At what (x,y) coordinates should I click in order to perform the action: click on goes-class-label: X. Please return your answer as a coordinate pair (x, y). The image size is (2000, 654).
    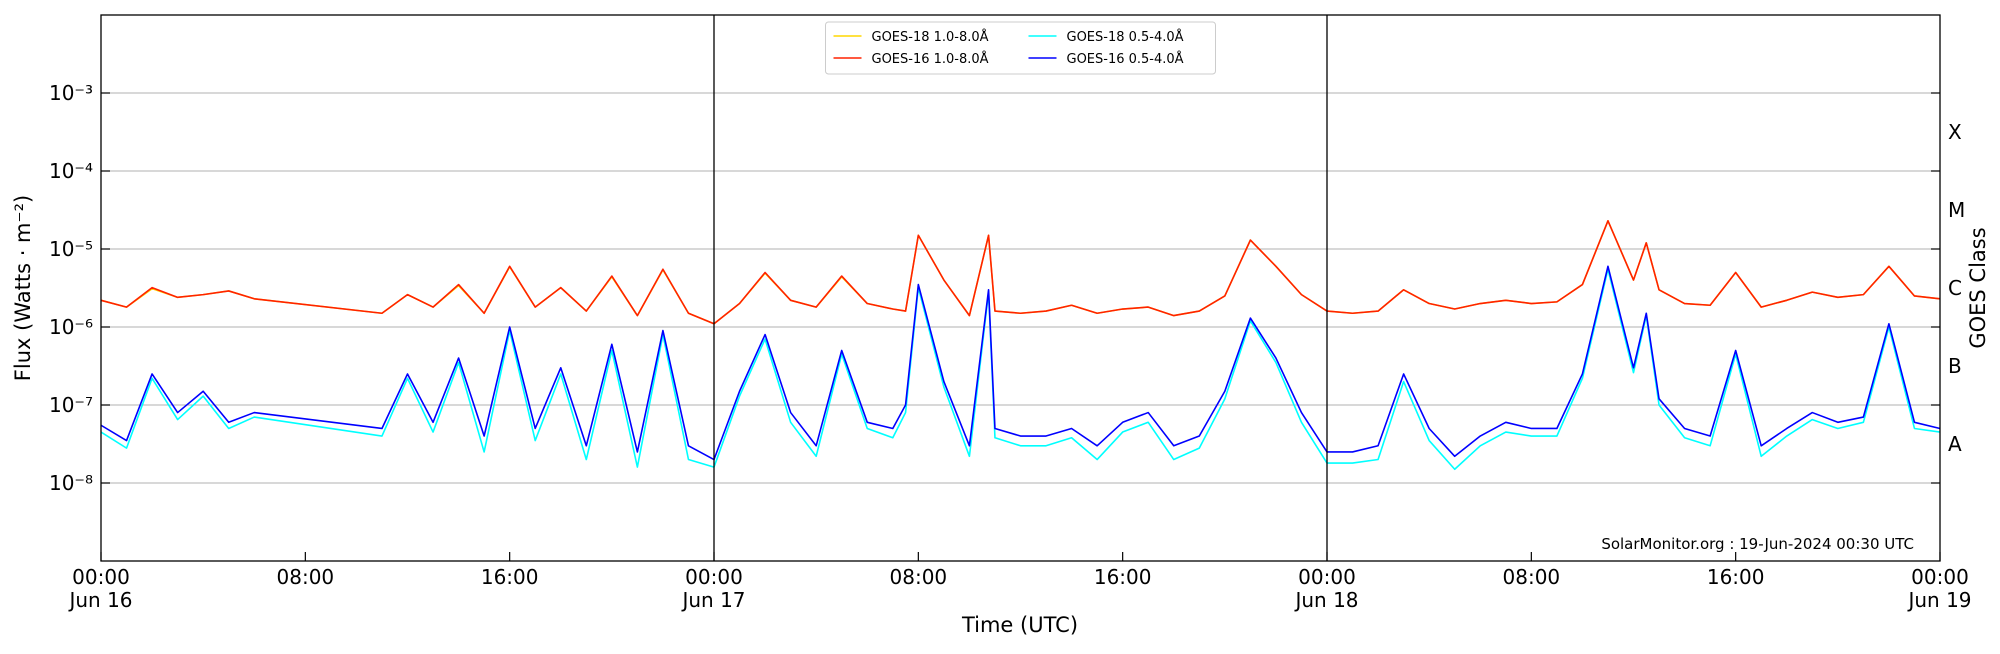
    Looking at the image, I should click on (1955, 132).